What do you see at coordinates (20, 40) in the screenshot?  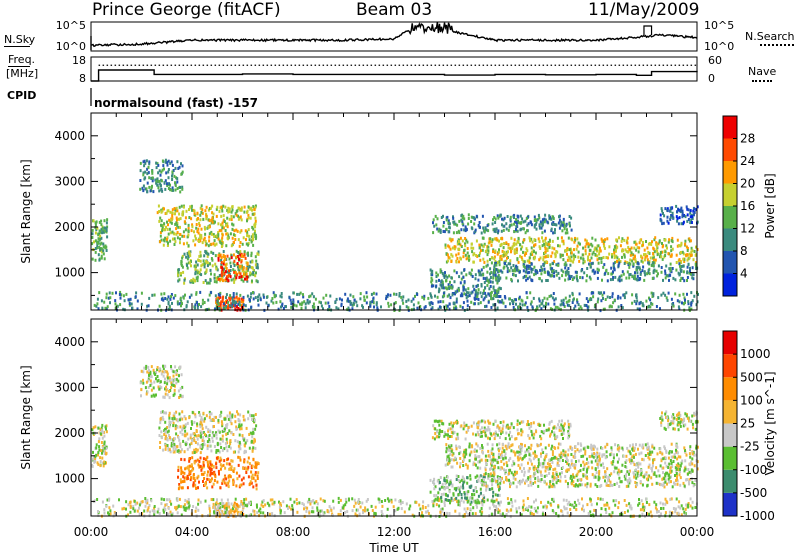 I see `nsky-label: N.Sky` at bounding box center [20, 40].